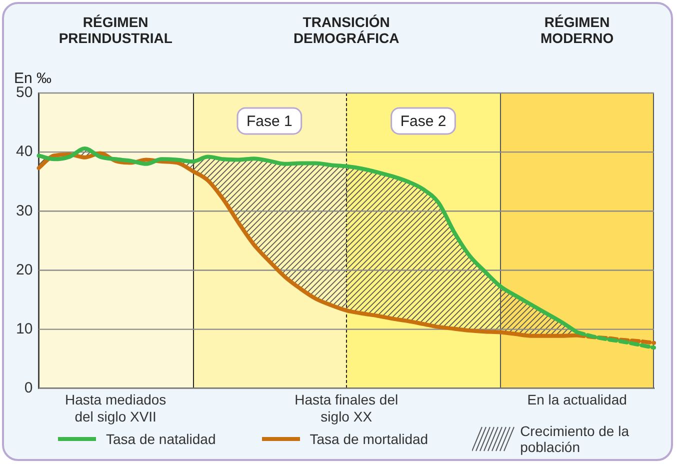 This screenshot has width=677, height=465. Describe the element at coordinates (161, 439) in the screenshot. I see `legend-label: Tasa de natalidad` at that location.